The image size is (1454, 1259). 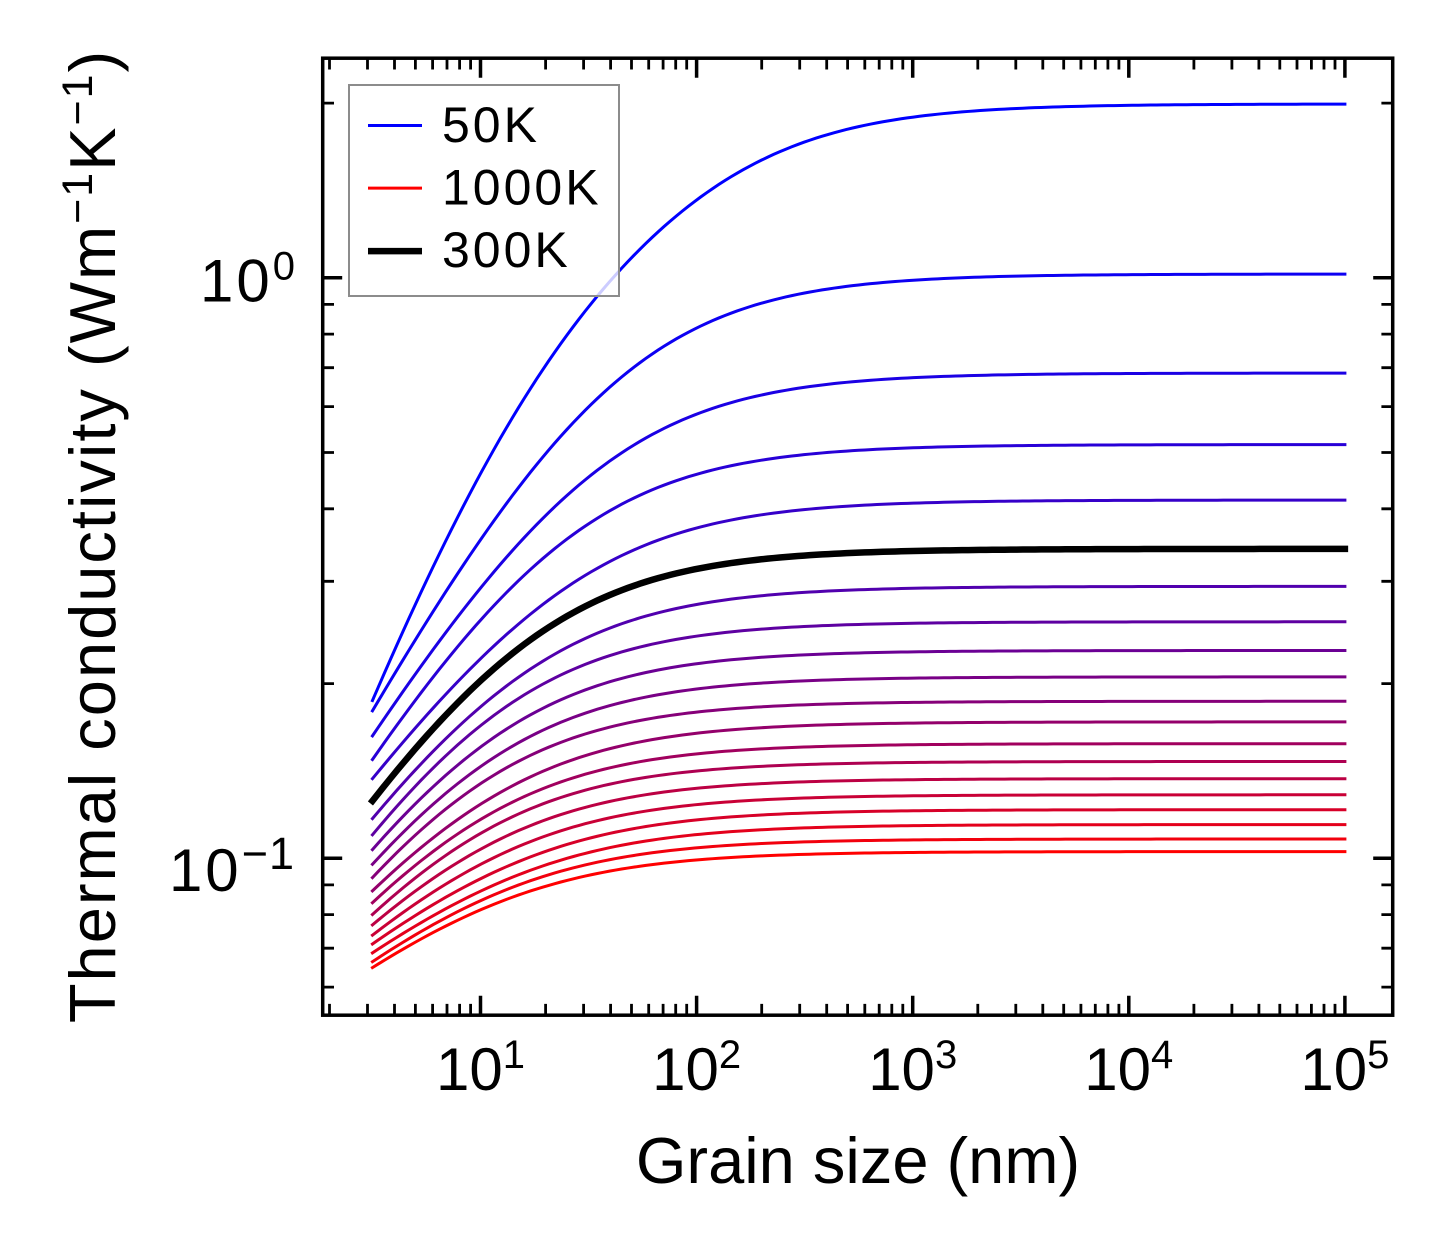 I want to click on svg-text: Thermal conductivity (Wm−1K−1), so click(x=91, y=536).